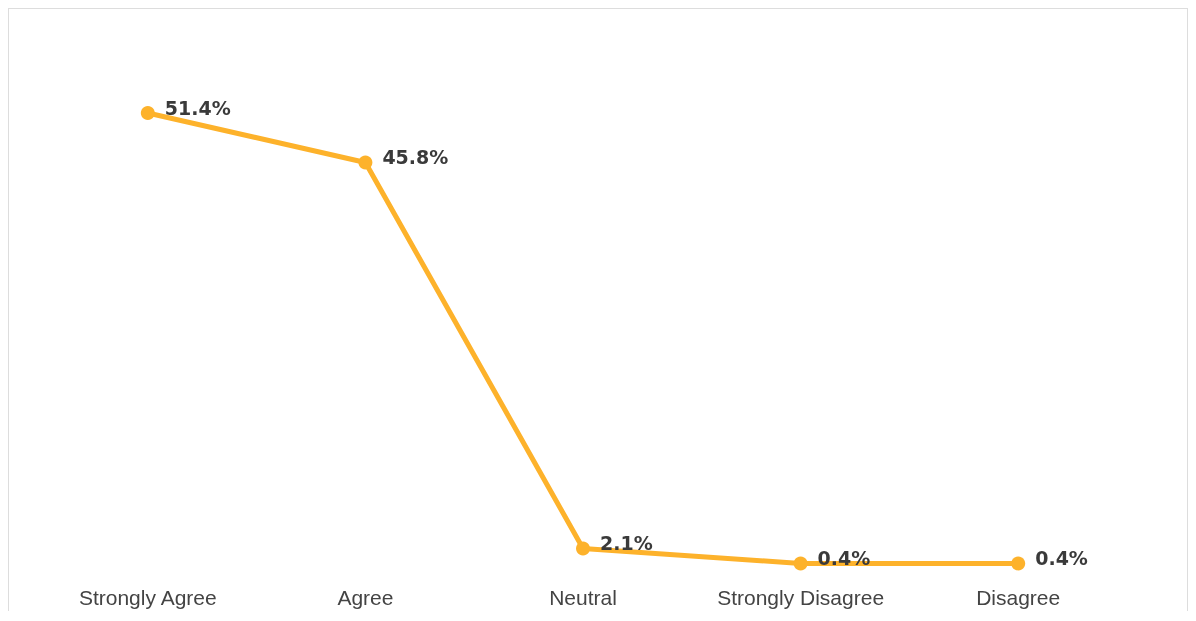  I want to click on data-label: 2.1%, so click(626, 543).